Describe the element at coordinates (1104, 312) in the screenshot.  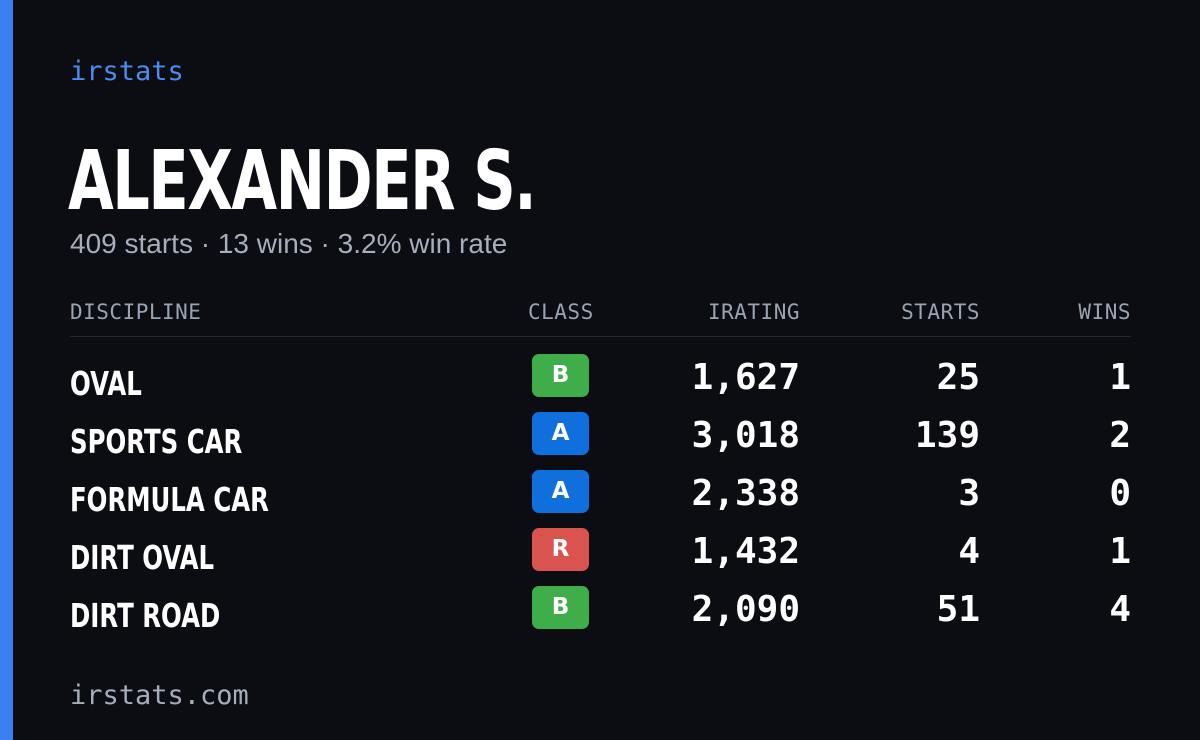
I see `header-wins: WINS` at that location.